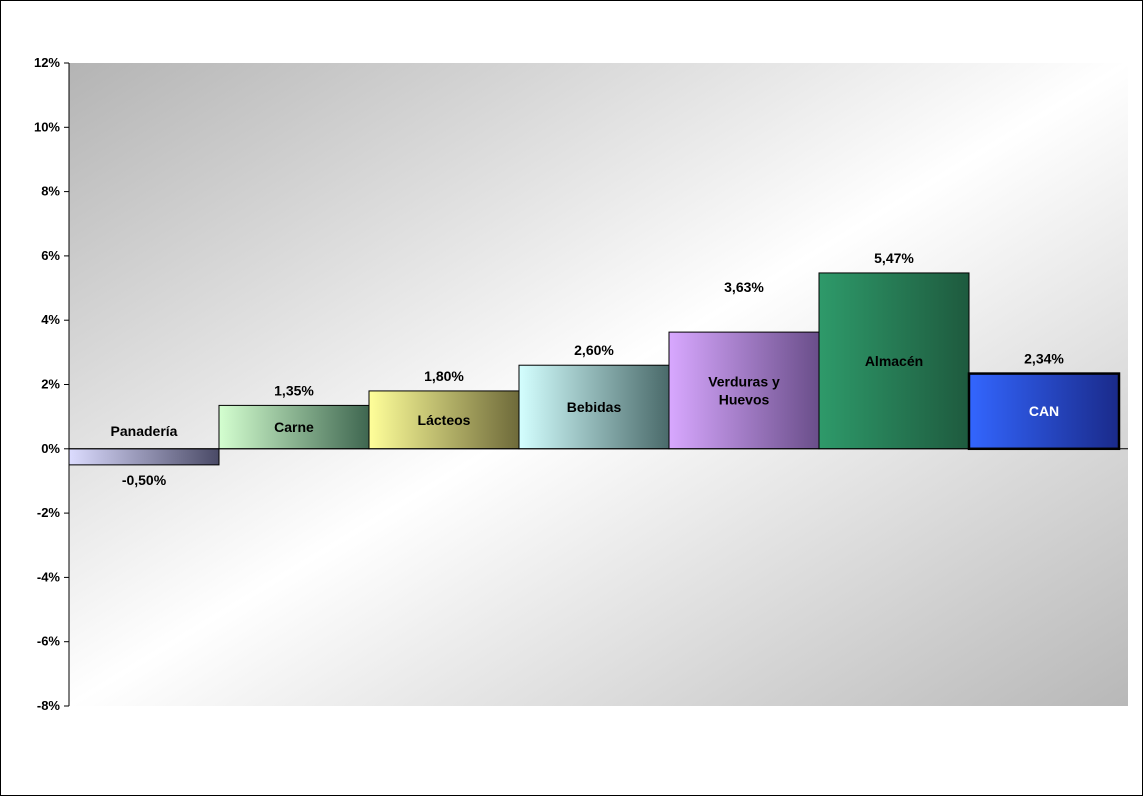 The image size is (1143, 796). I want to click on category-label: Almacén, so click(894, 361).